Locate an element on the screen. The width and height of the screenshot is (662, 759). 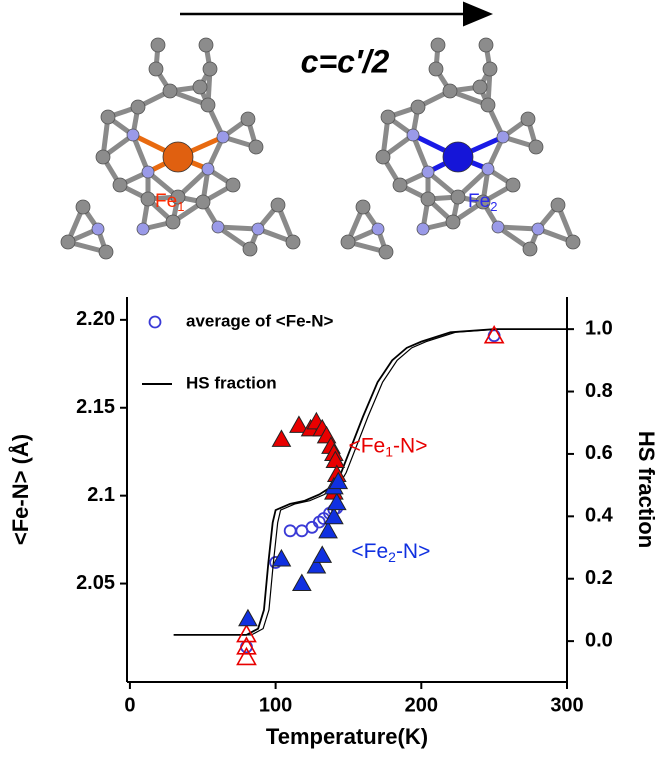
x-tick-label: 0 is located at coordinates (129, 705).